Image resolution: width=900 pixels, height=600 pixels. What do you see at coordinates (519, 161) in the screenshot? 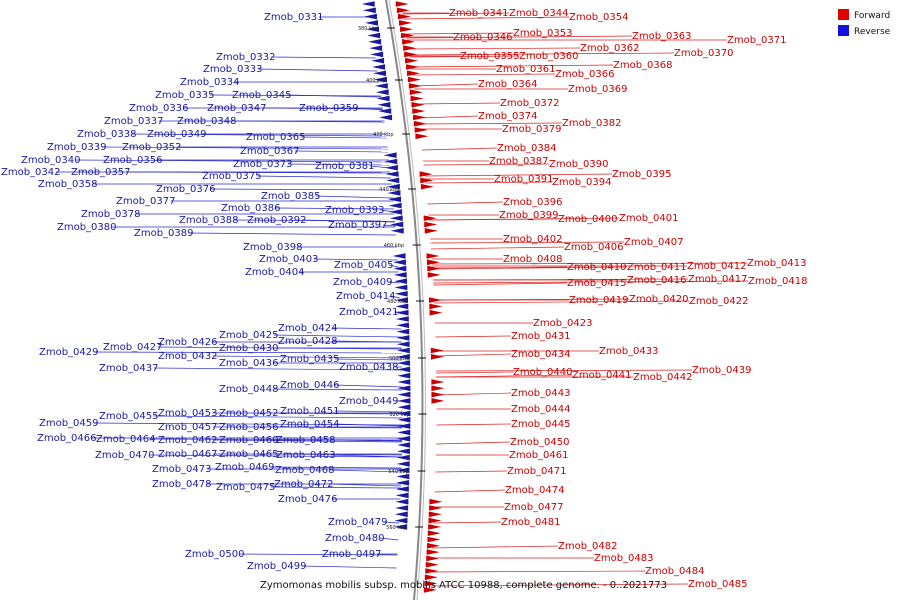
I see `forward-gene-label: Zmob_0387` at bounding box center [519, 161].